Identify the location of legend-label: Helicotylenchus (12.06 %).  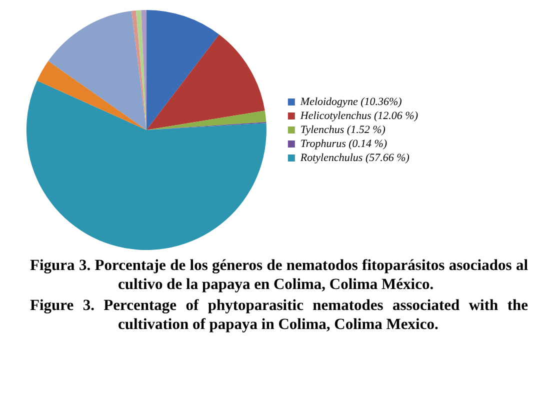
(358, 116).